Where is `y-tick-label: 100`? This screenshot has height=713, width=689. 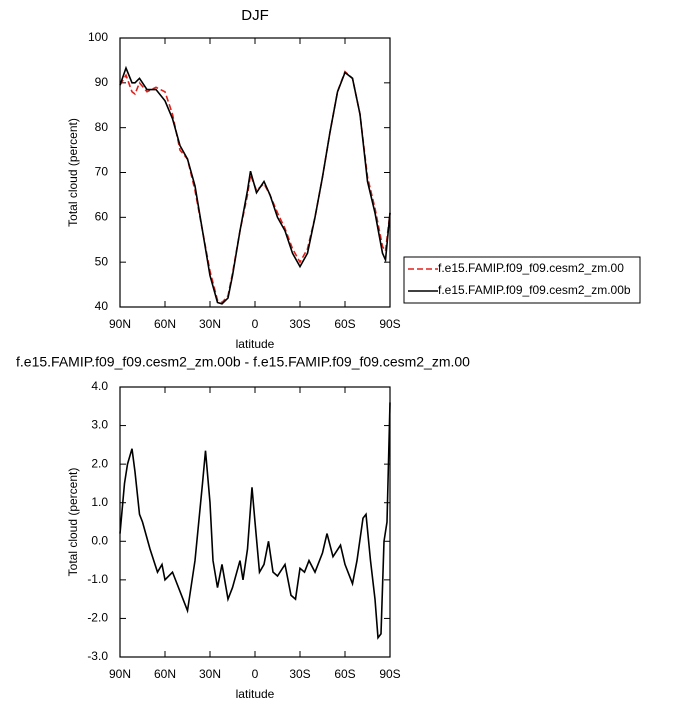
y-tick-label: 100 is located at coordinates (98, 37).